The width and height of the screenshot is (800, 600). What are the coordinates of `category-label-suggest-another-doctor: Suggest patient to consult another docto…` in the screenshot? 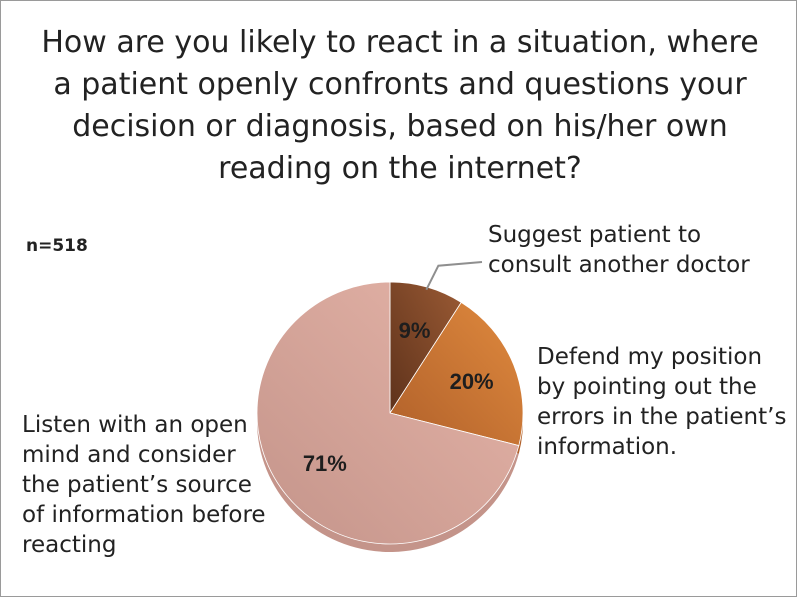 It's located at (619, 250).